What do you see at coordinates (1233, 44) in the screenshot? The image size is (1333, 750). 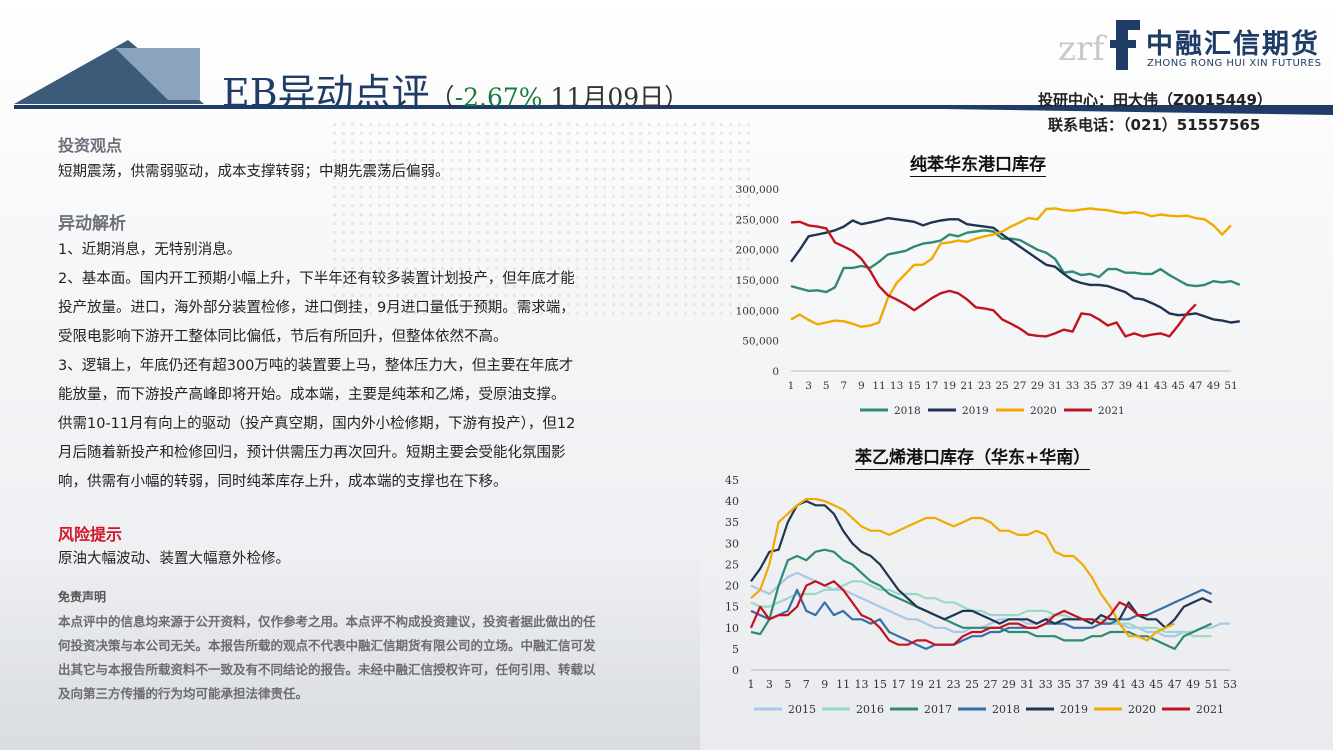 I see `logo-company-name: 中融汇信期货` at bounding box center [1233, 44].